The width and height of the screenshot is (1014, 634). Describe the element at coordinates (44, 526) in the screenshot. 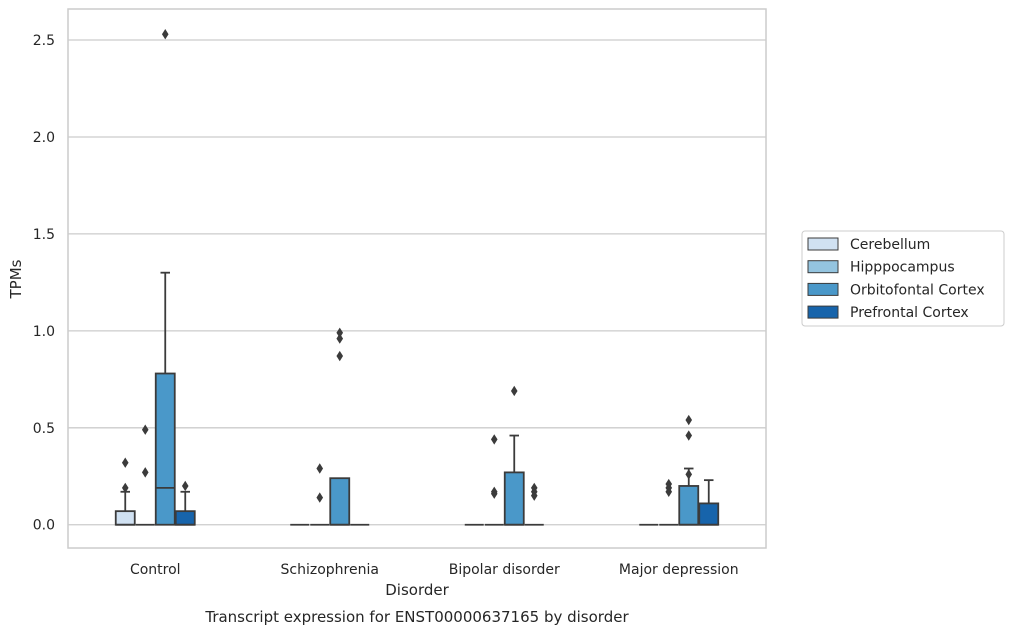

I see `y-tick-label: 0.0` at that location.